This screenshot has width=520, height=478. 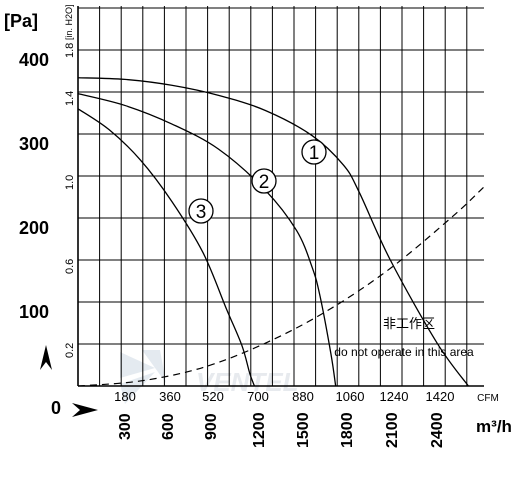 I want to click on m3h-tick-label: 1200, so click(x=259, y=430).